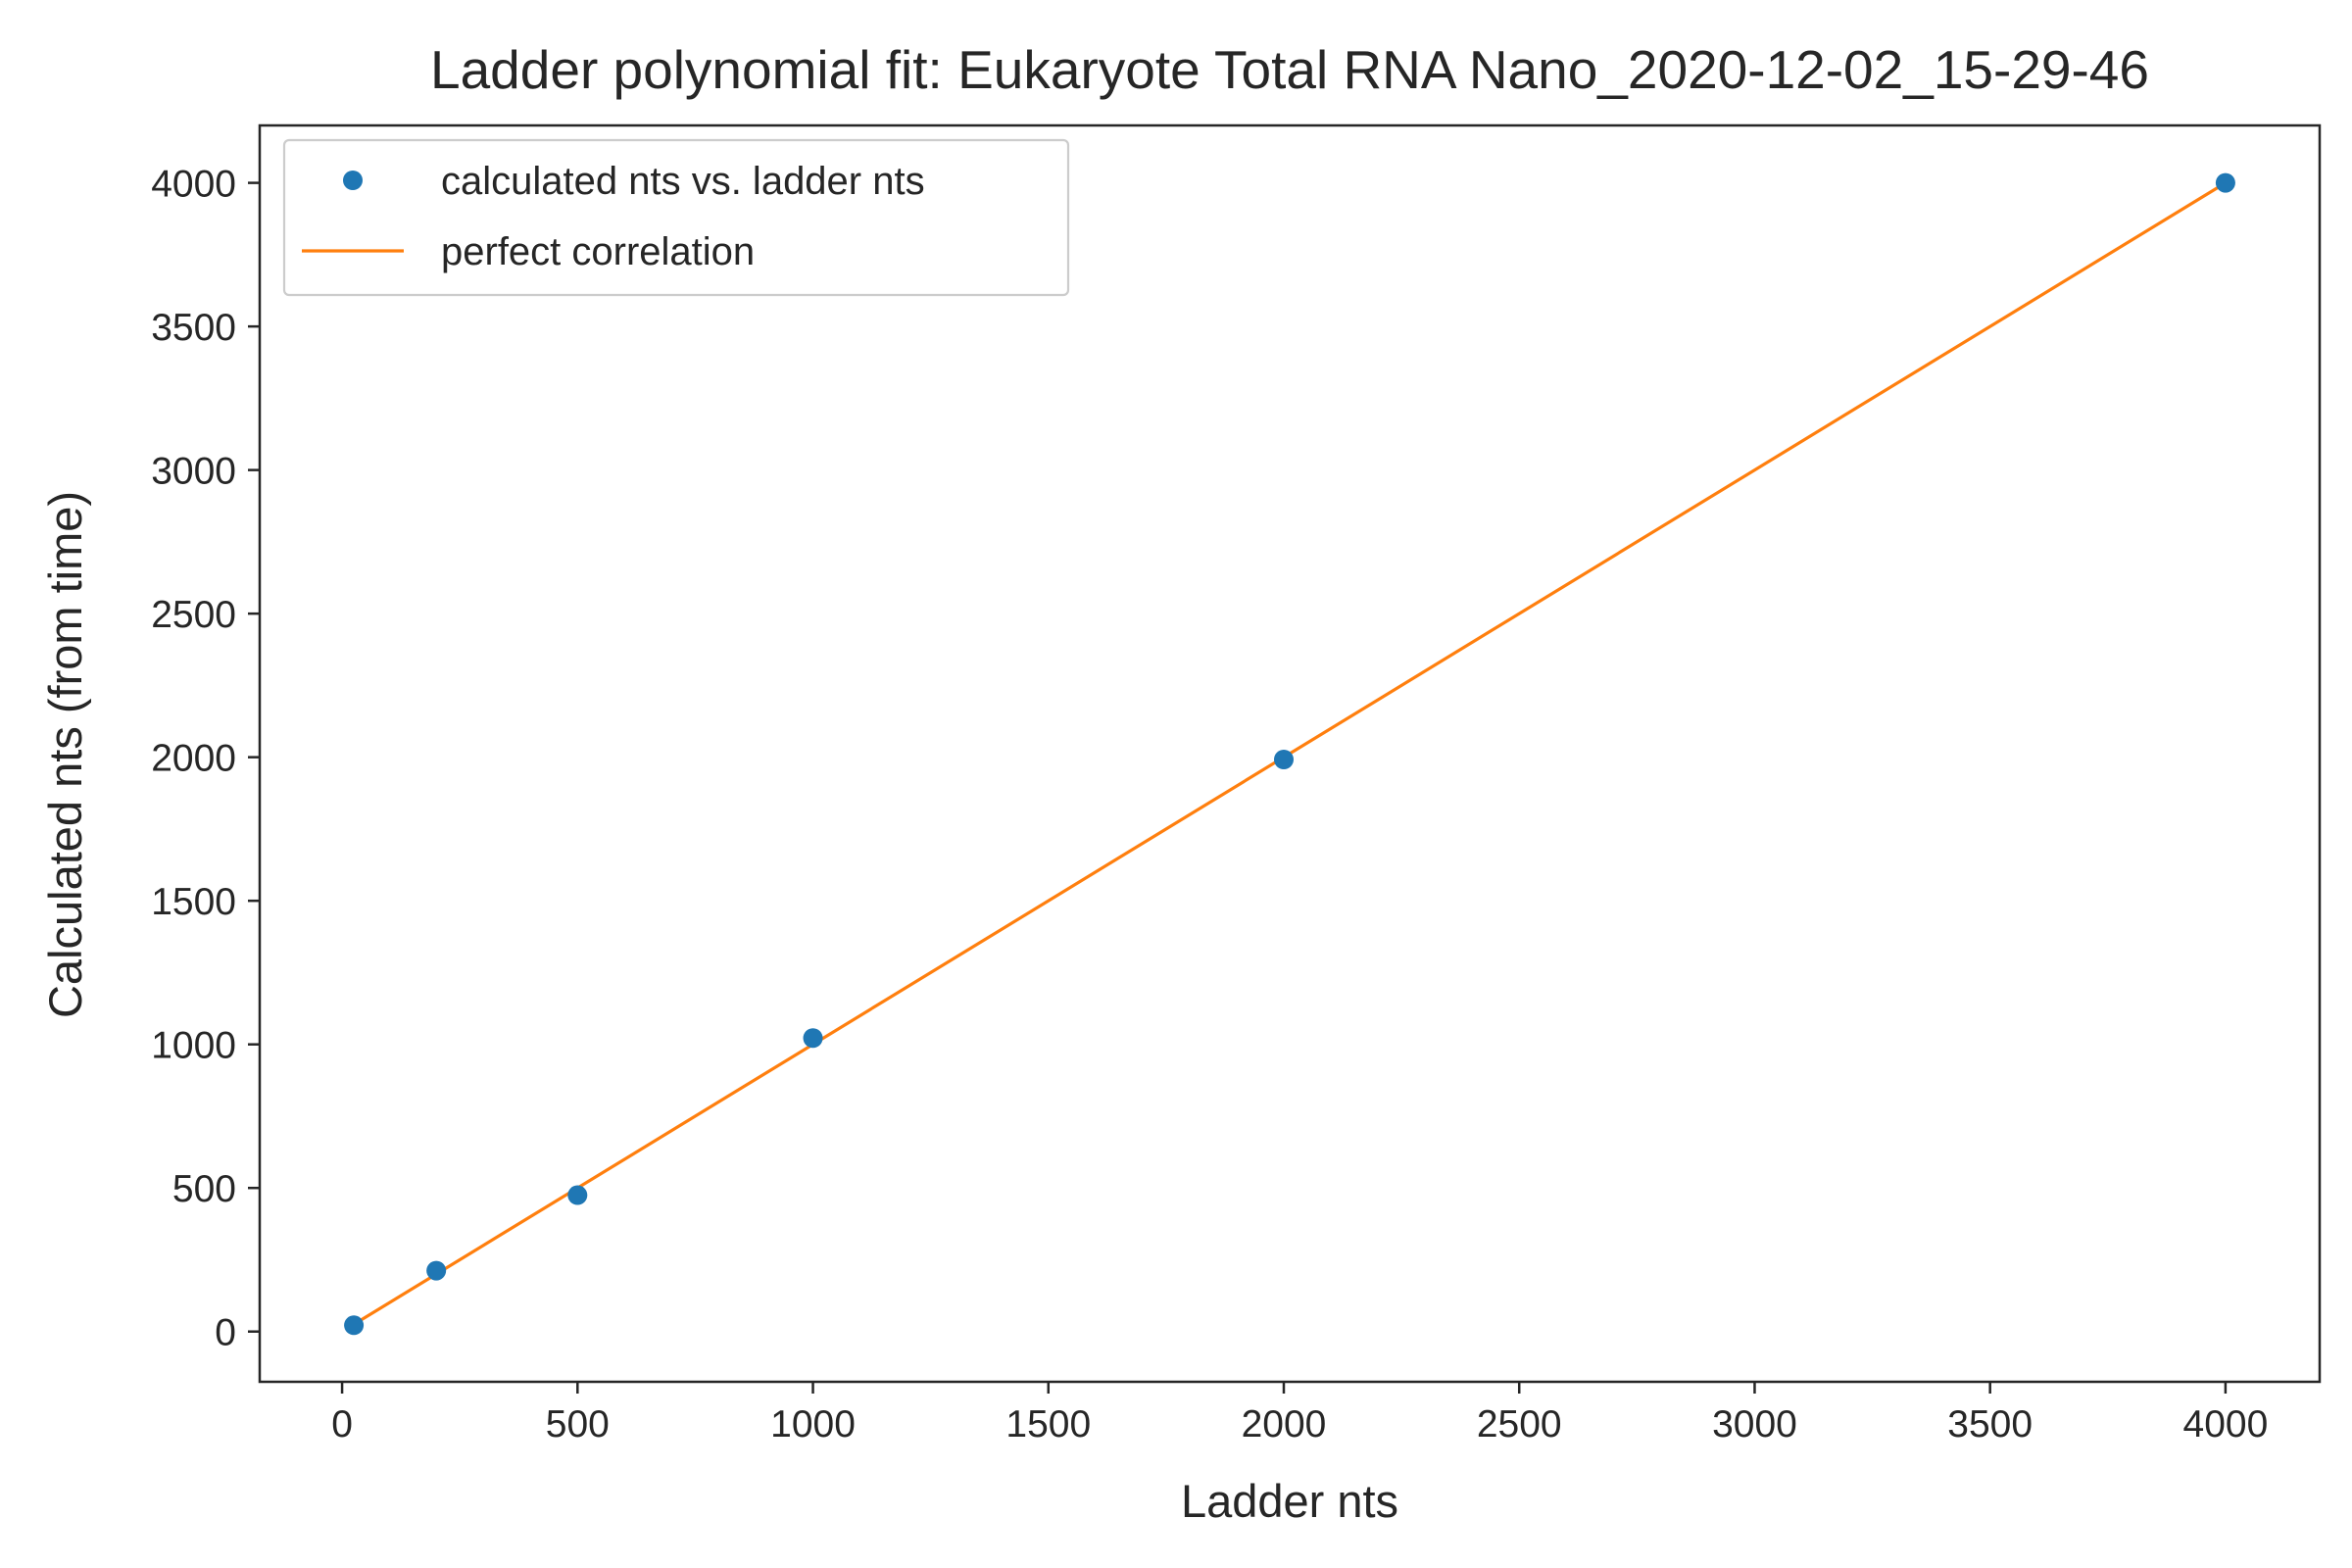 The height and width of the screenshot is (1568, 2352). What do you see at coordinates (193, 185) in the screenshot?
I see `y-tick-label: 4000` at bounding box center [193, 185].